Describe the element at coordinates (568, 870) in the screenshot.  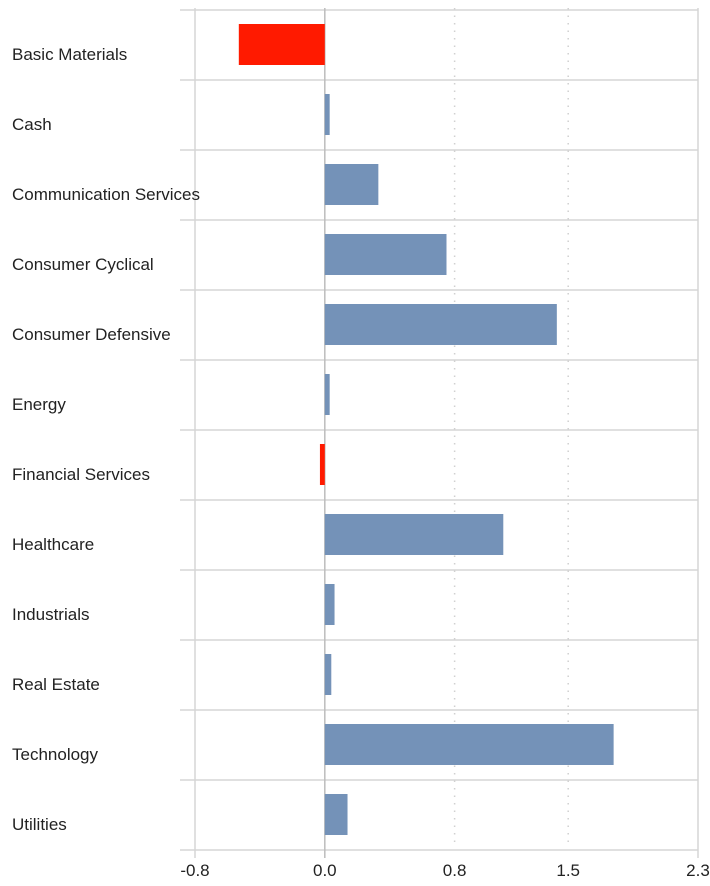
I see `x-tick-label: 1.5` at that location.